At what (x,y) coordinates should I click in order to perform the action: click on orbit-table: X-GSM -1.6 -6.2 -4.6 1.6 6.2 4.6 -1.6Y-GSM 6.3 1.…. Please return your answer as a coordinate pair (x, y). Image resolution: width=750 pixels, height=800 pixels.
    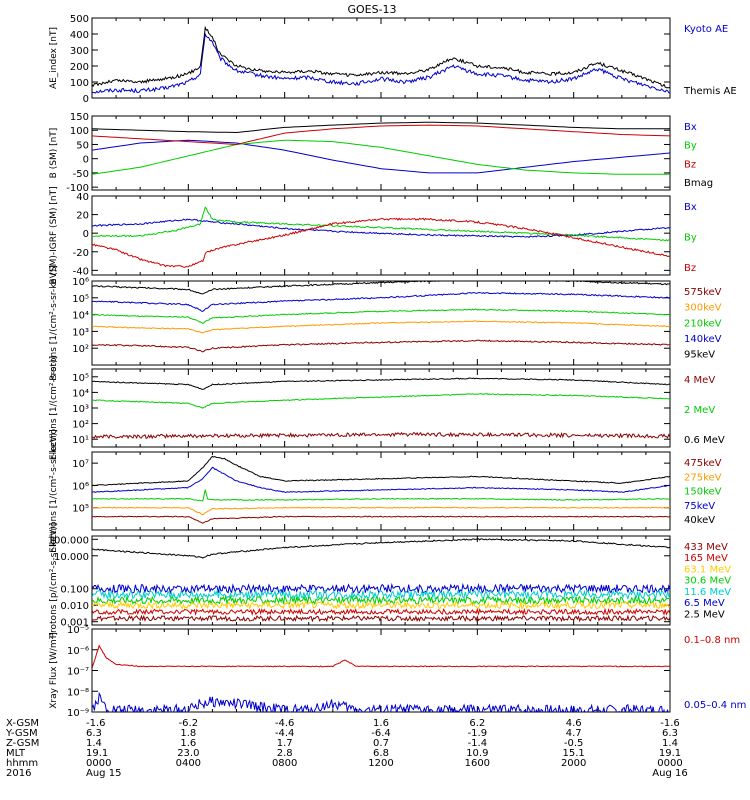
    Looking at the image, I should click on (346, 748).